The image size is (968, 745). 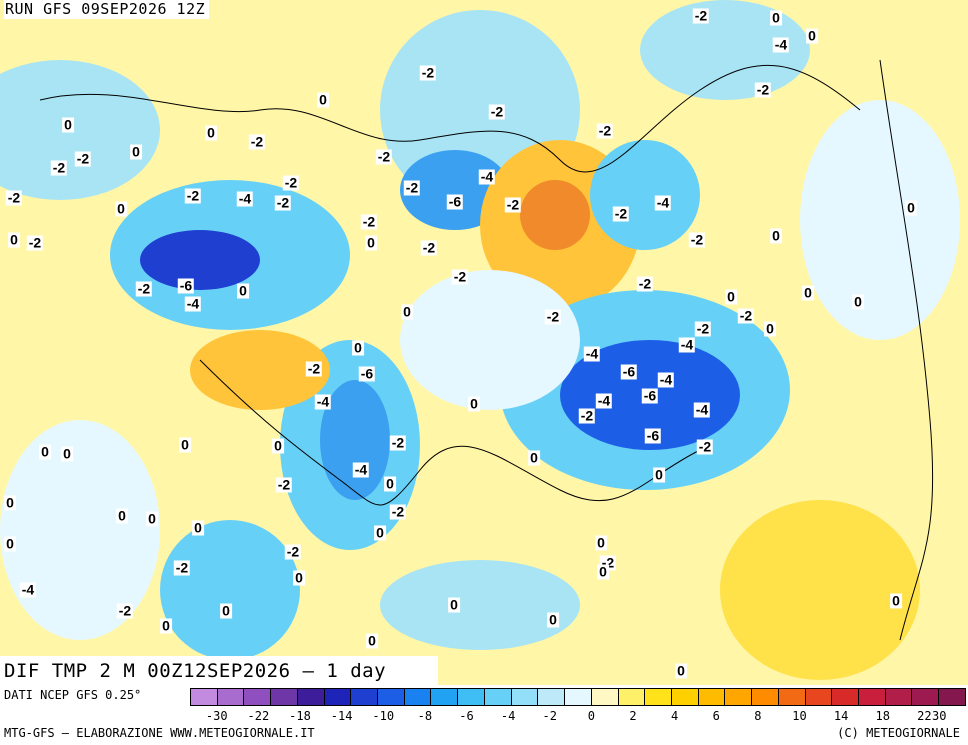 What do you see at coordinates (675, 716) in the screenshot?
I see `colorbar-tick-label: 4` at bounding box center [675, 716].